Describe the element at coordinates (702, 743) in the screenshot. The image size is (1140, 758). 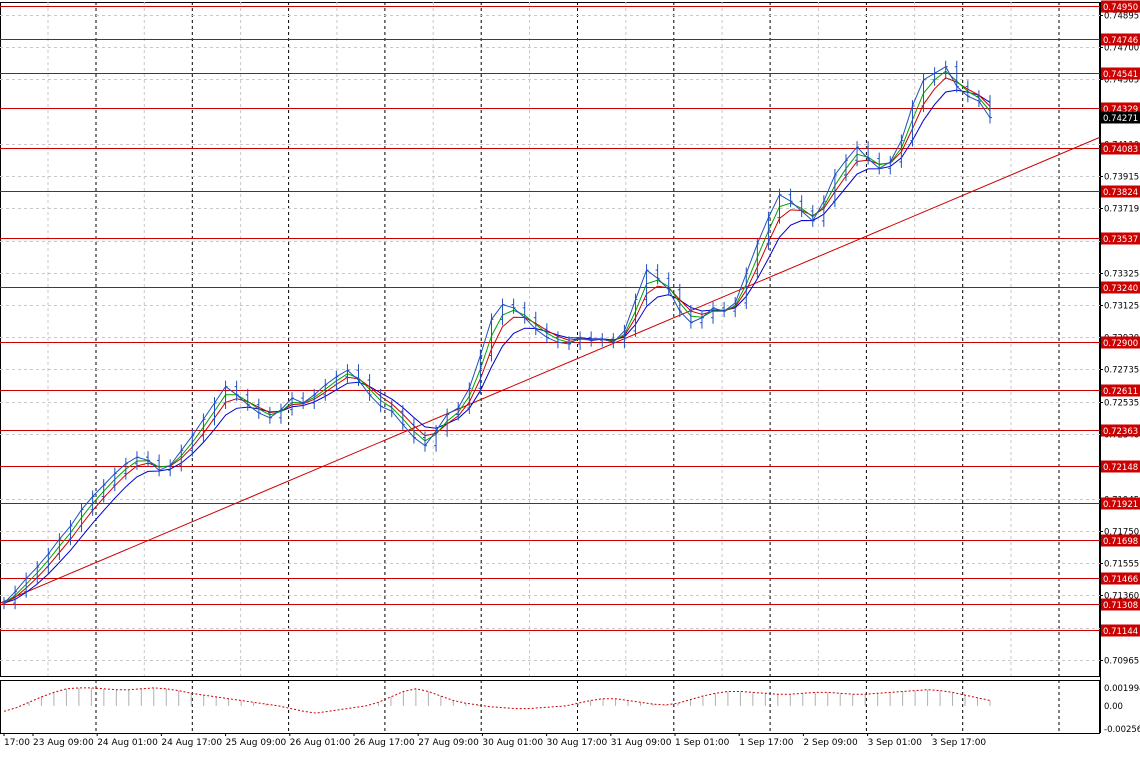
I see `x-tick-label: 1 Sep 01:00` at that location.